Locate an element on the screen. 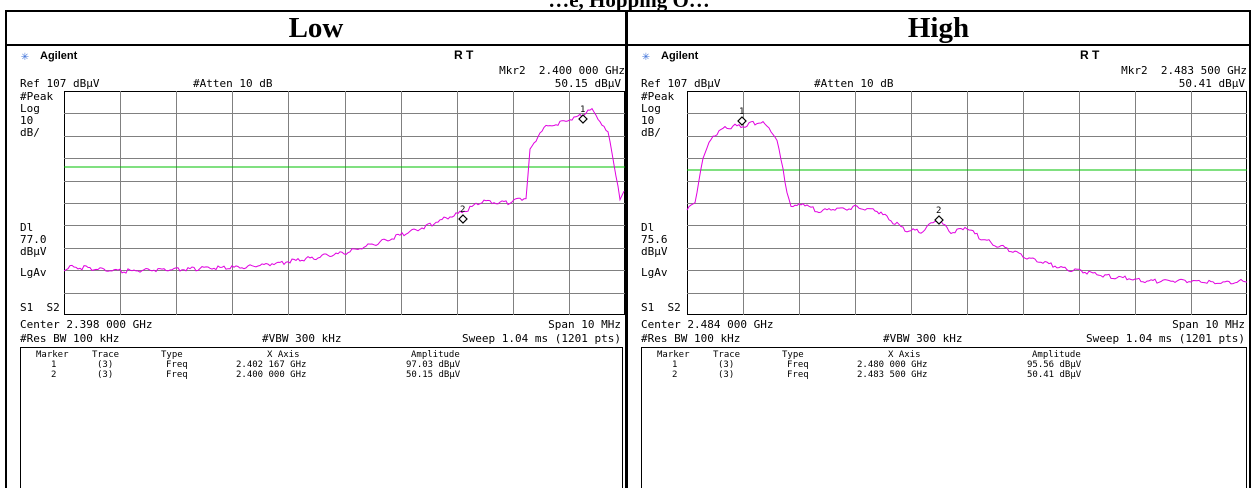 The height and width of the screenshot is (488, 1258). marker-readout: Mkr2 2.483 500 GHz is located at coordinates (1184, 70).